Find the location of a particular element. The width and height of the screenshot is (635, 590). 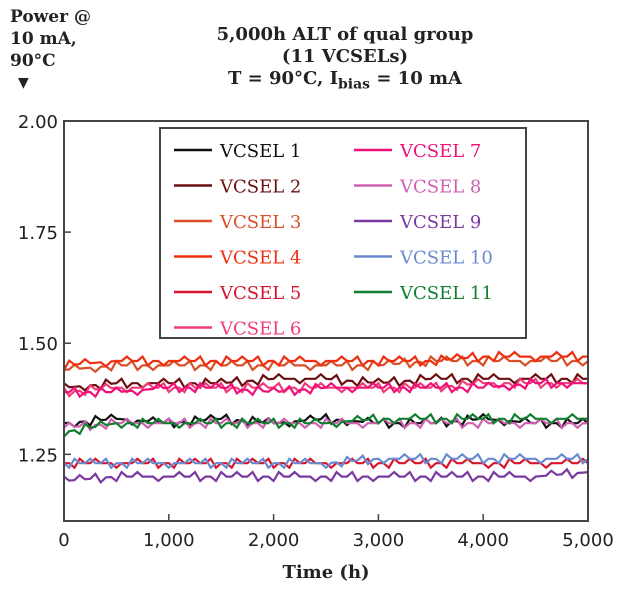

legend-label: VCSEL 11 is located at coordinates (446, 293).